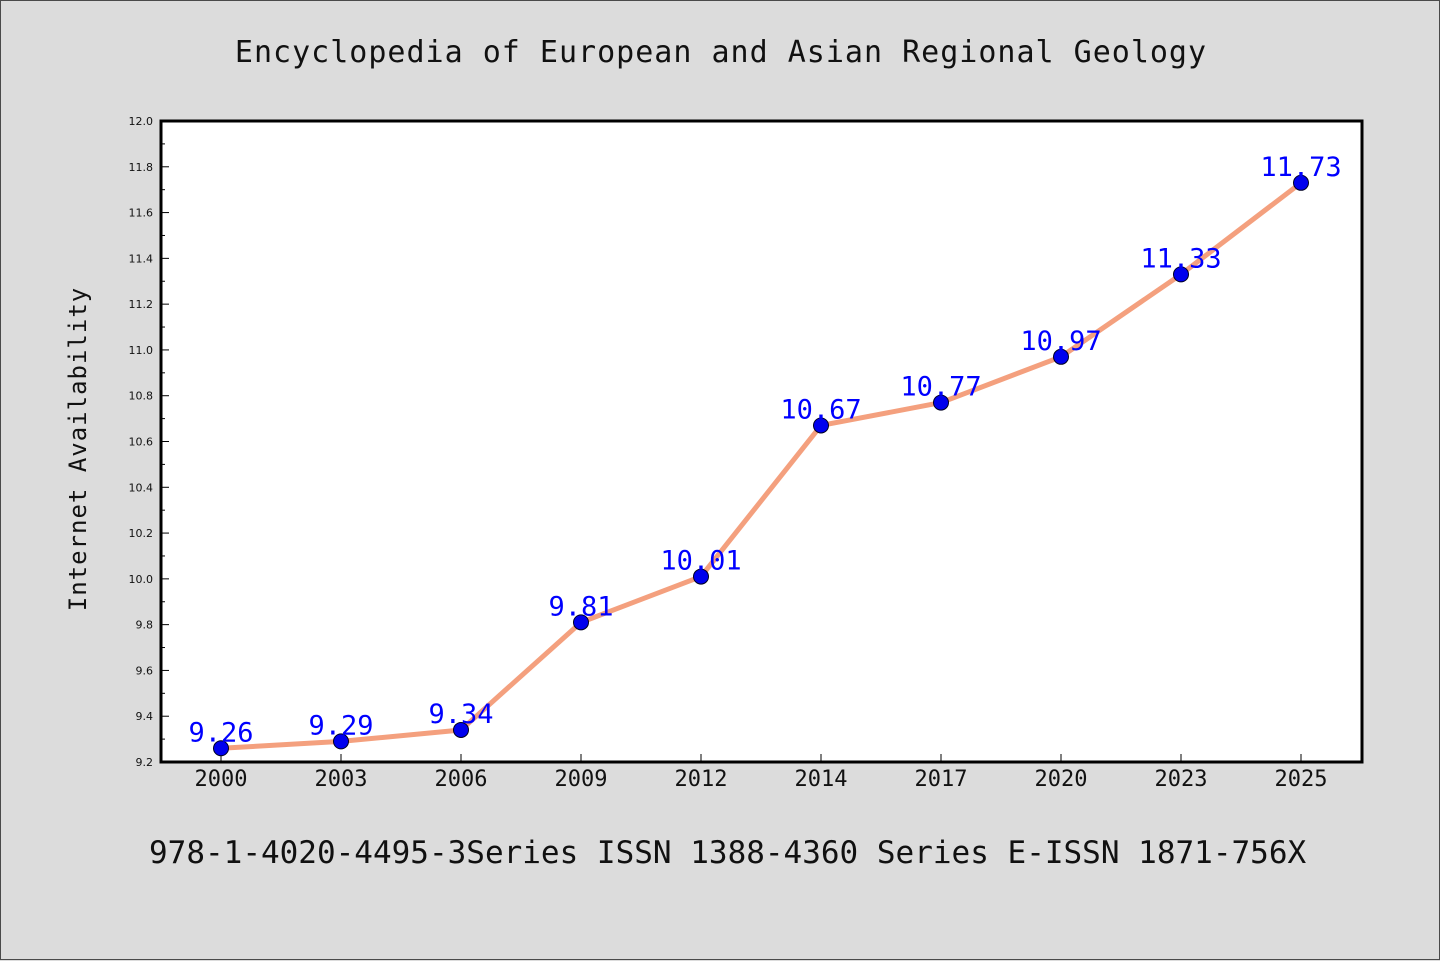 The image size is (1440, 961). Describe the element at coordinates (701, 779) in the screenshot. I see `x-tick-label: 2012` at that location.